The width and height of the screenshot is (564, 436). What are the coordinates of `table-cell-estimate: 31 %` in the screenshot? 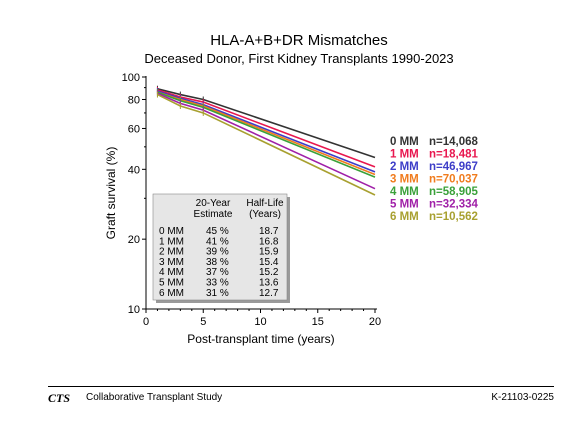 It's located at (217, 293).